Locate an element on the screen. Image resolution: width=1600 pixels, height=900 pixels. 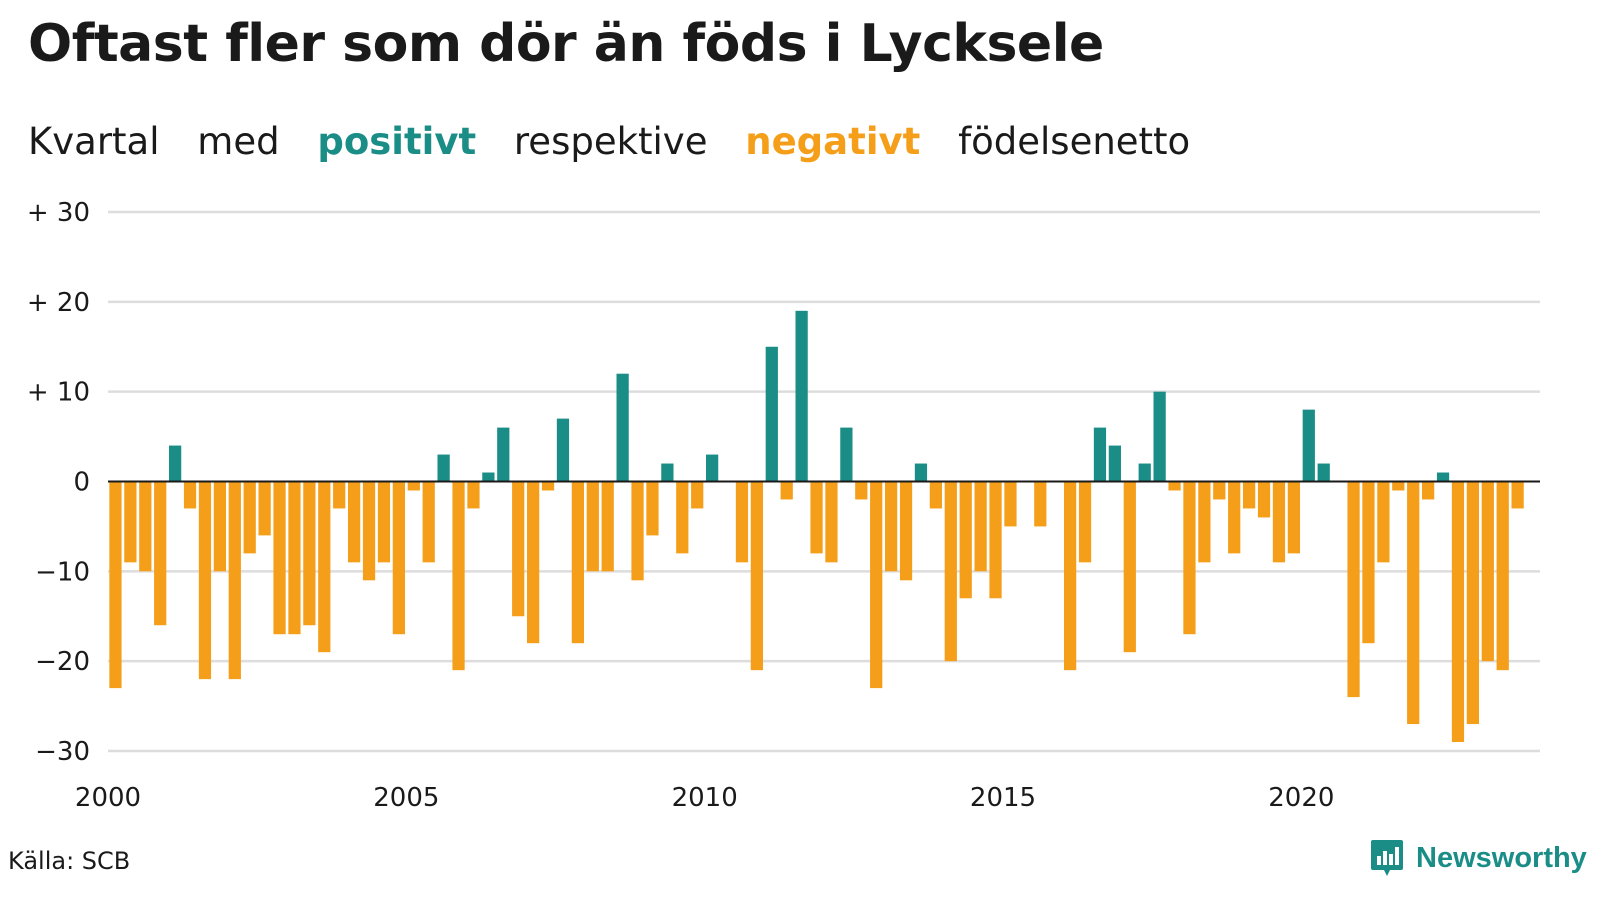
y-tick-label: 0 is located at coordinates (81, 483).